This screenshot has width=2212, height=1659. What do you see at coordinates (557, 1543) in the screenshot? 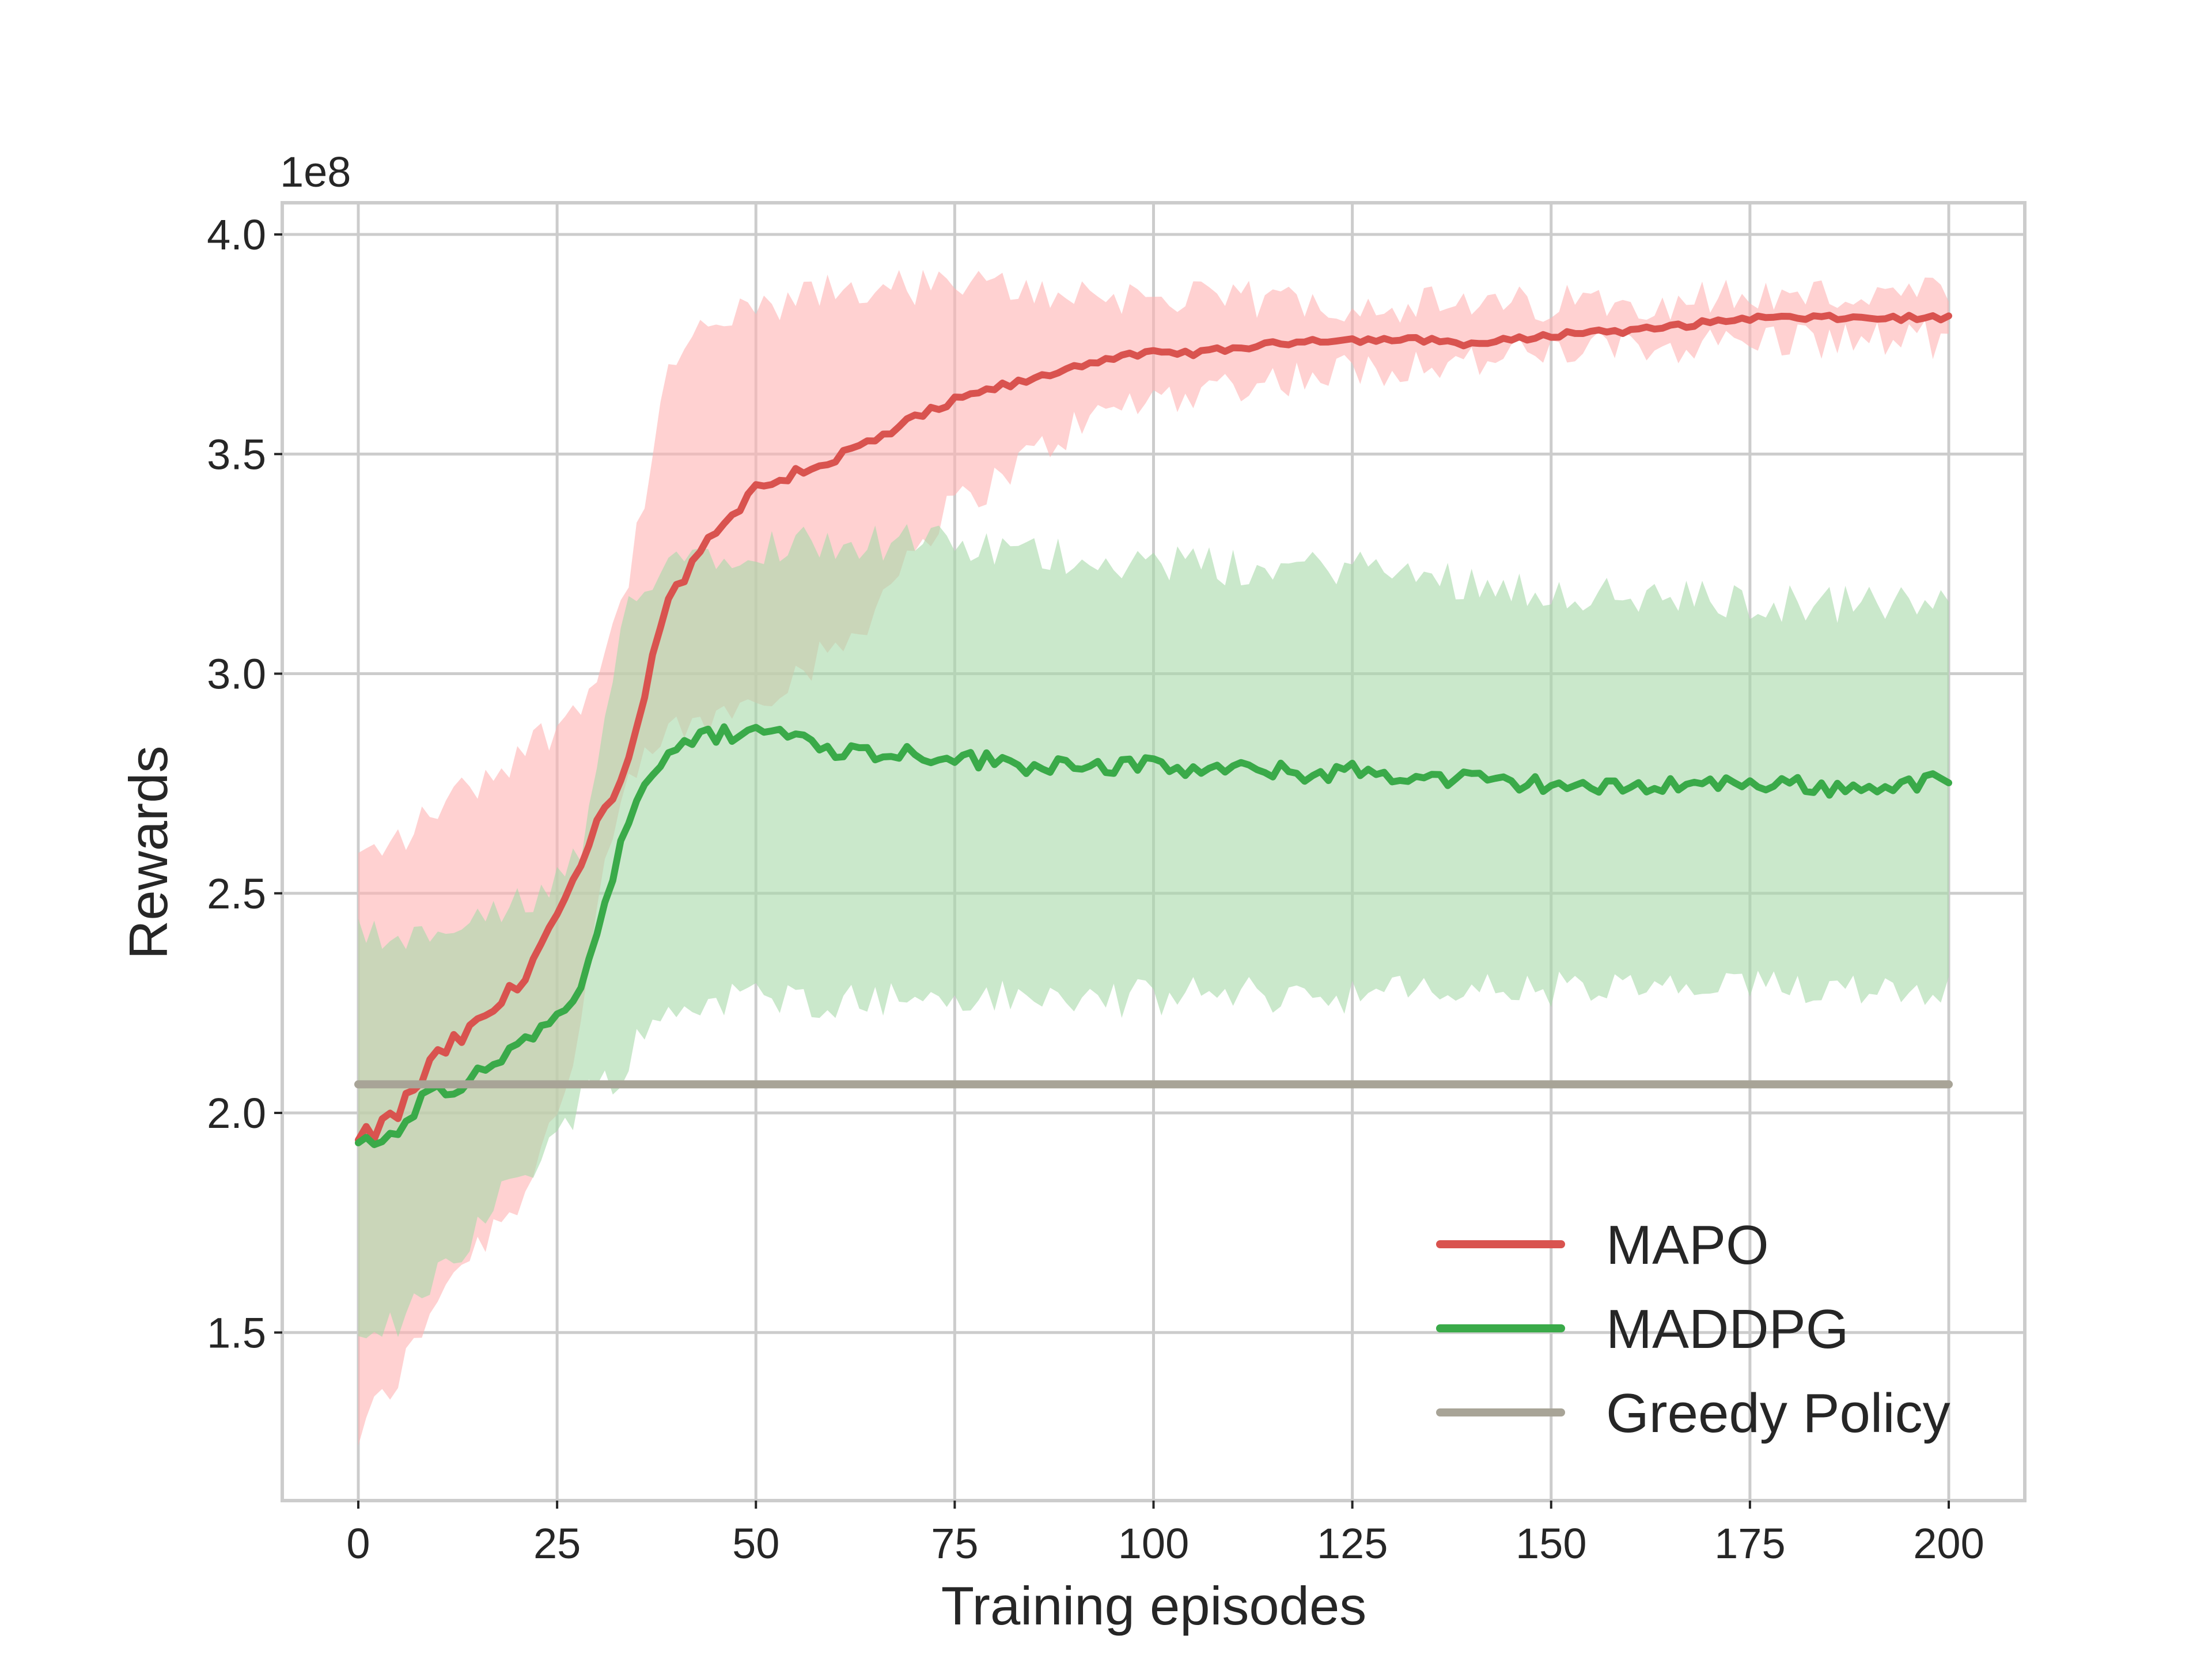
I see `x-tick-label: 25` at bounding box center [557, 1543].